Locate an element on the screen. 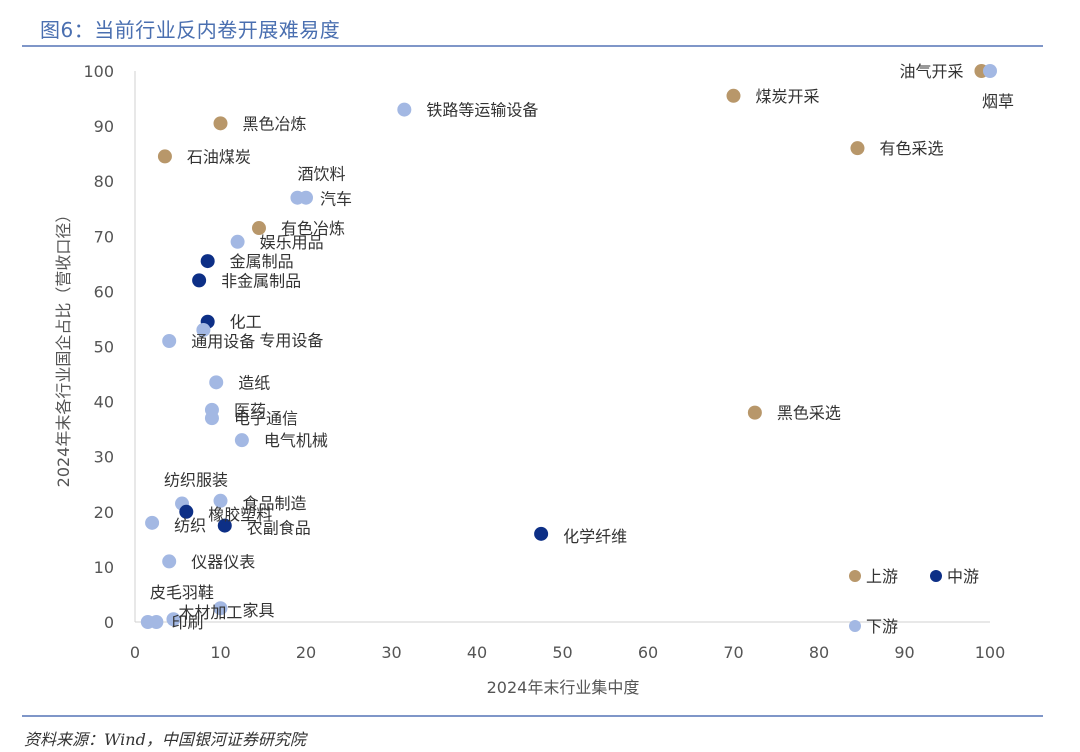  point-label: 通用设备 is located at coordinates (223, 341).